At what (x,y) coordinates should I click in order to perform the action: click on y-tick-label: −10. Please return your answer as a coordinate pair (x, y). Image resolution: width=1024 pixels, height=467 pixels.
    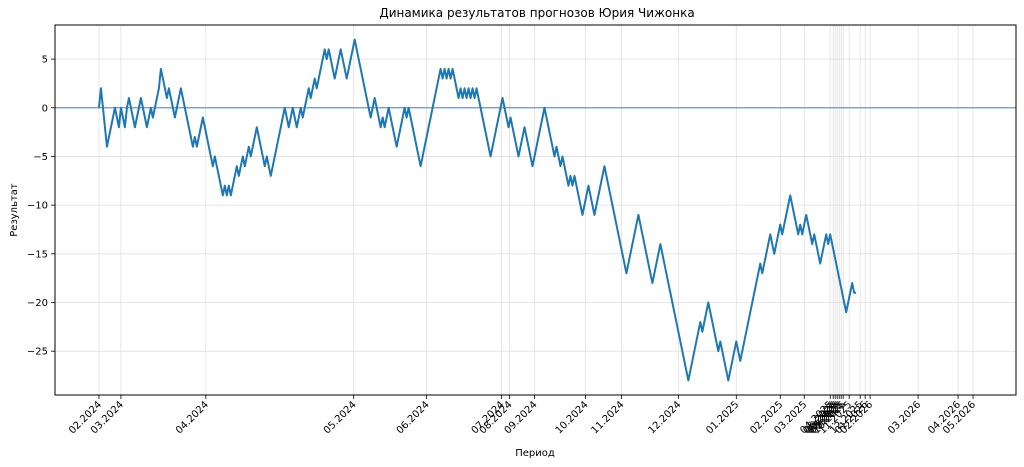
    Looking at the image, I should click on (37, 206).